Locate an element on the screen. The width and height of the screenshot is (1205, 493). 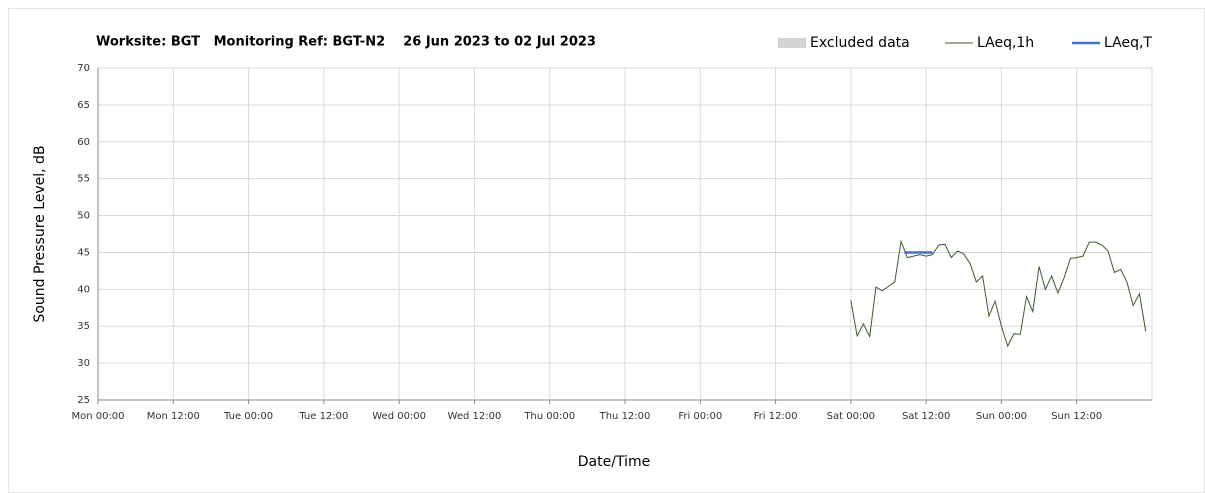
x-tick-label: Wed 12:00 is located at coordinates (475, 416).